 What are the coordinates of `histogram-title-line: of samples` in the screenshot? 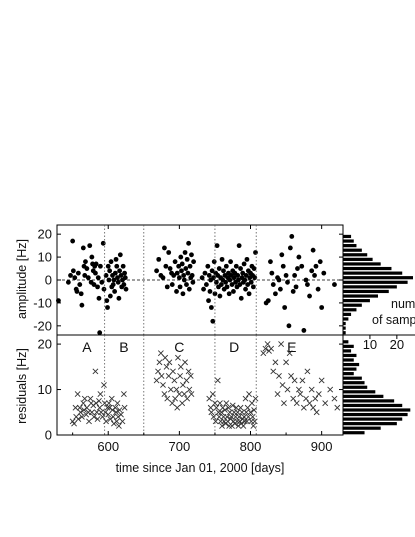 It's located at (393, 320).